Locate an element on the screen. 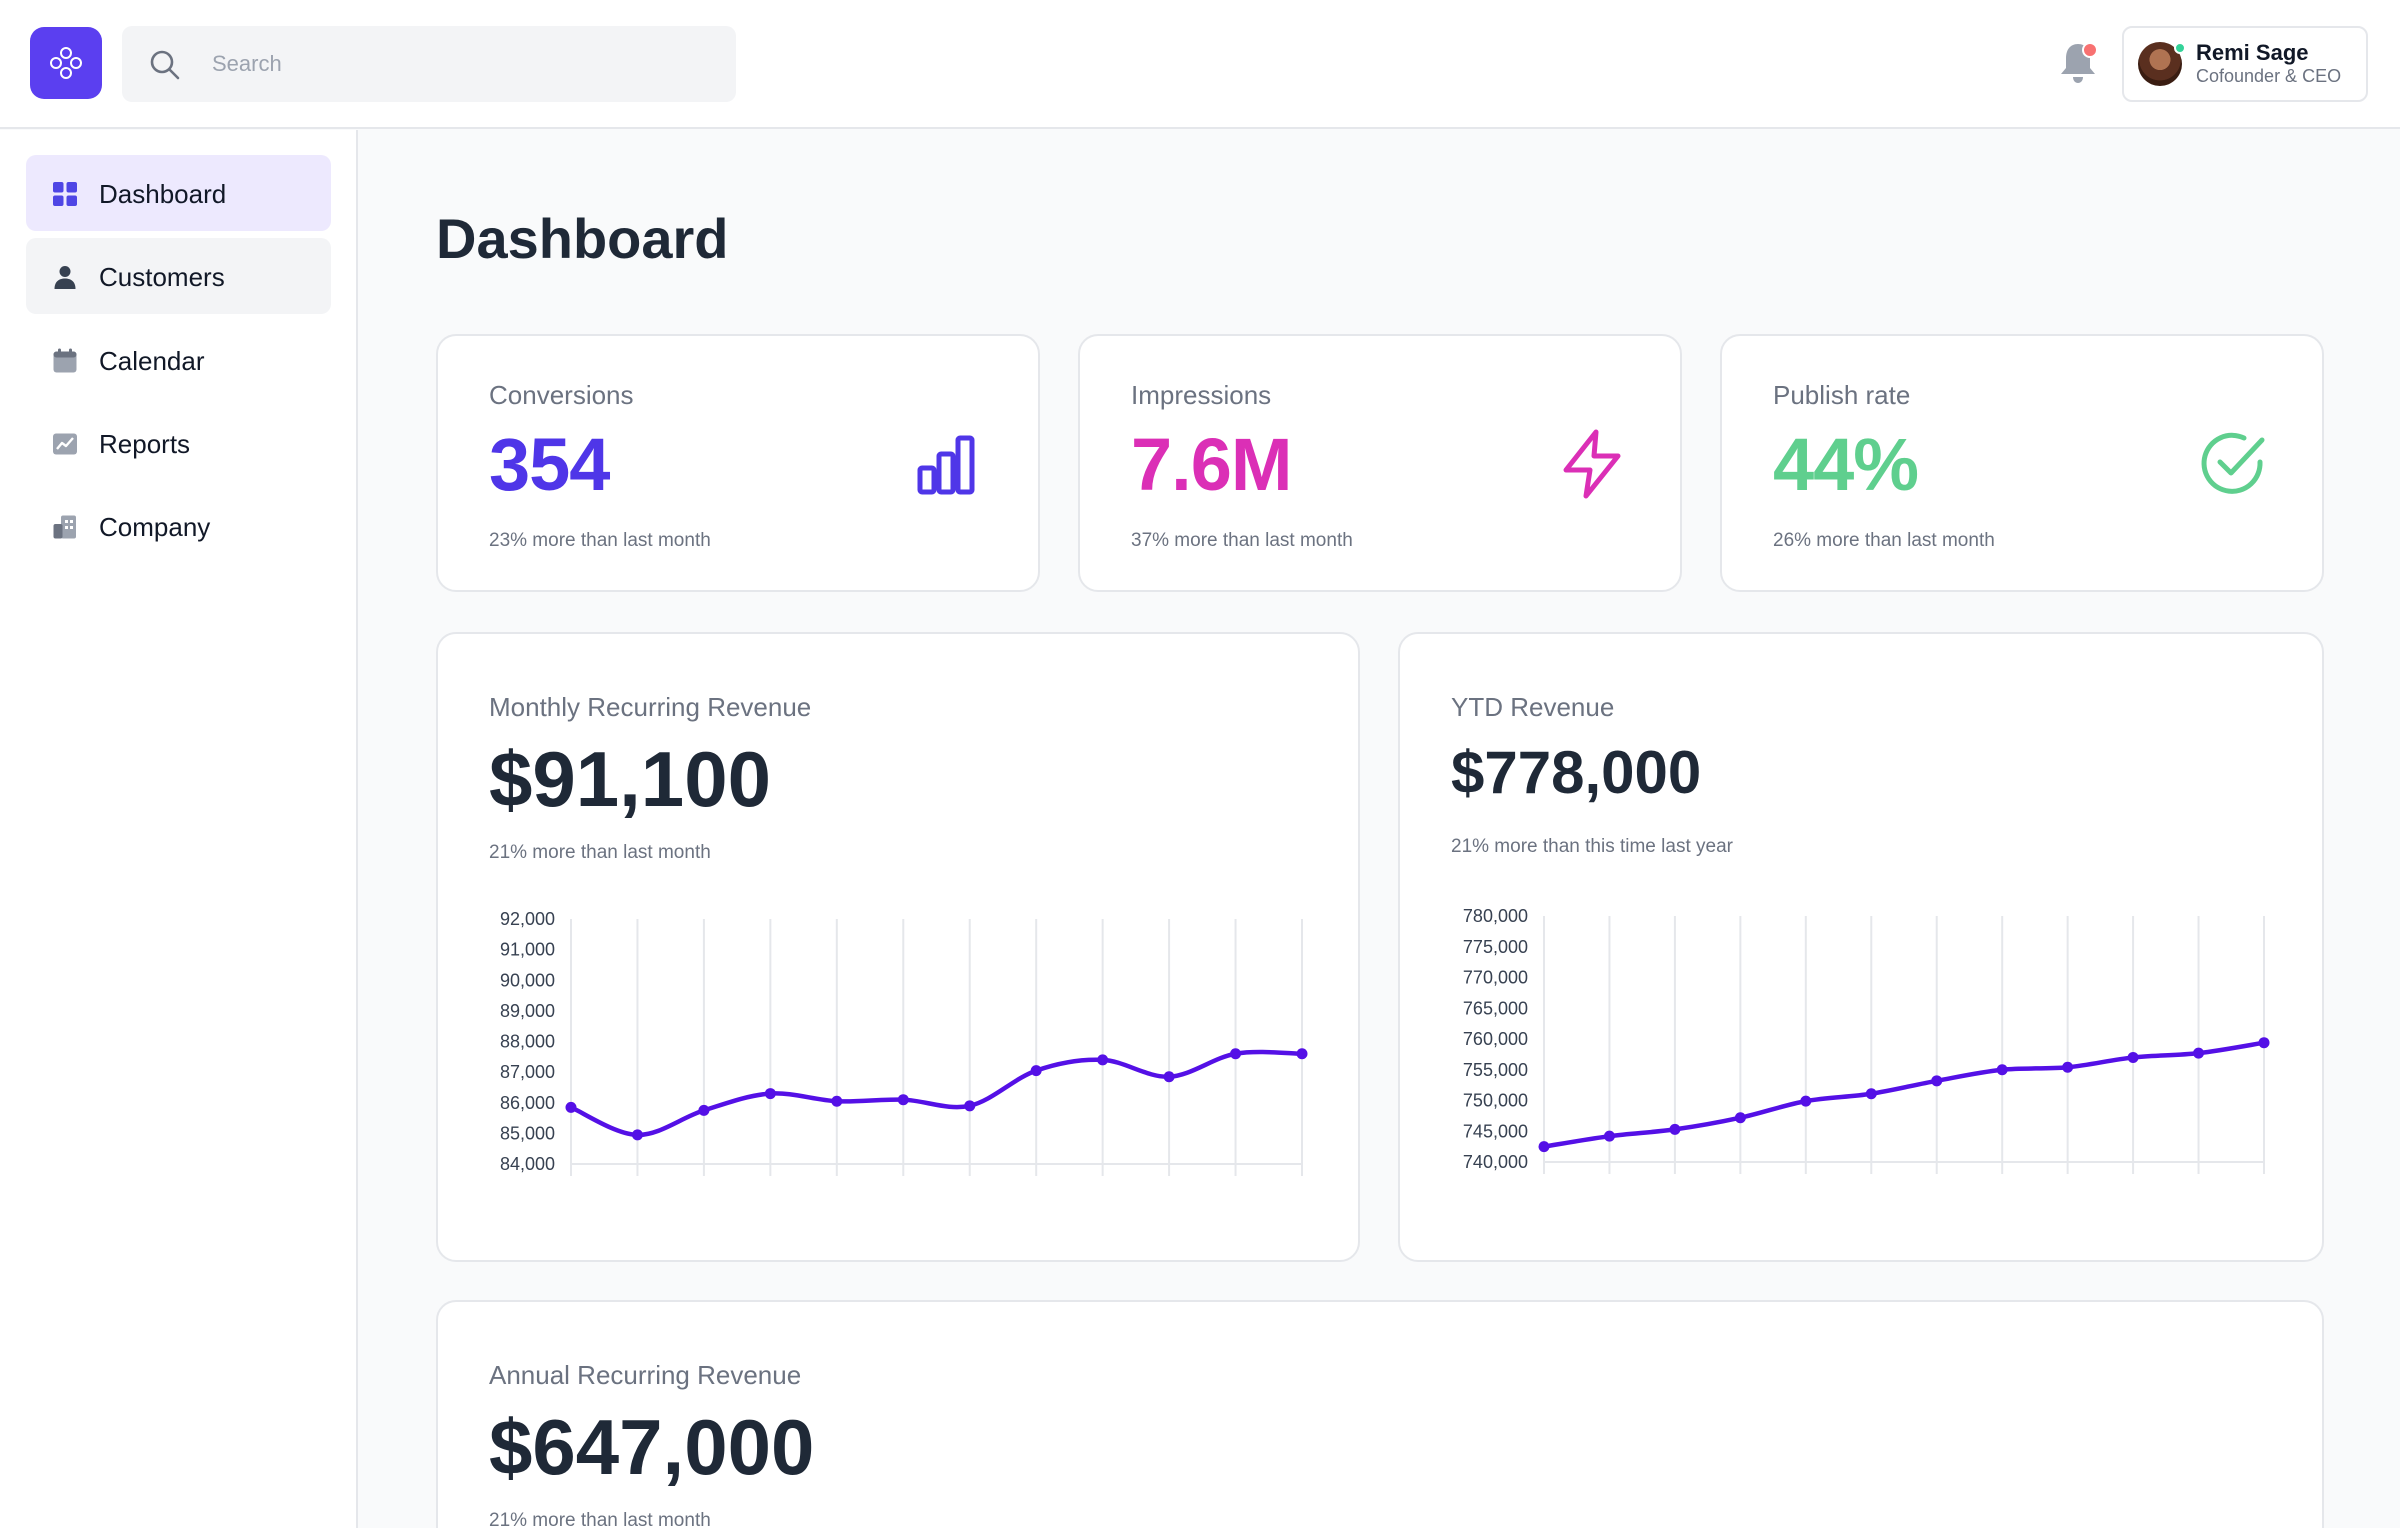 Image resolution: width=2400 pixels, height=1528 pixels. bar-chart-icon is located at coordinates (946, 465).